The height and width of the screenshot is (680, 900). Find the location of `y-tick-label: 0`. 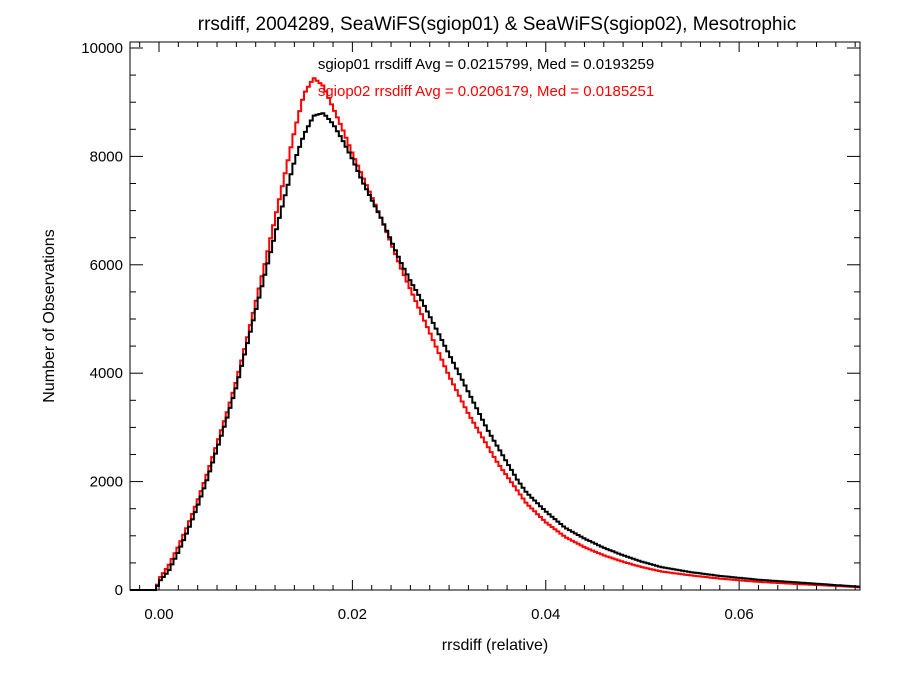

y-tick-label: 0 is located at coordinates (119, 590).